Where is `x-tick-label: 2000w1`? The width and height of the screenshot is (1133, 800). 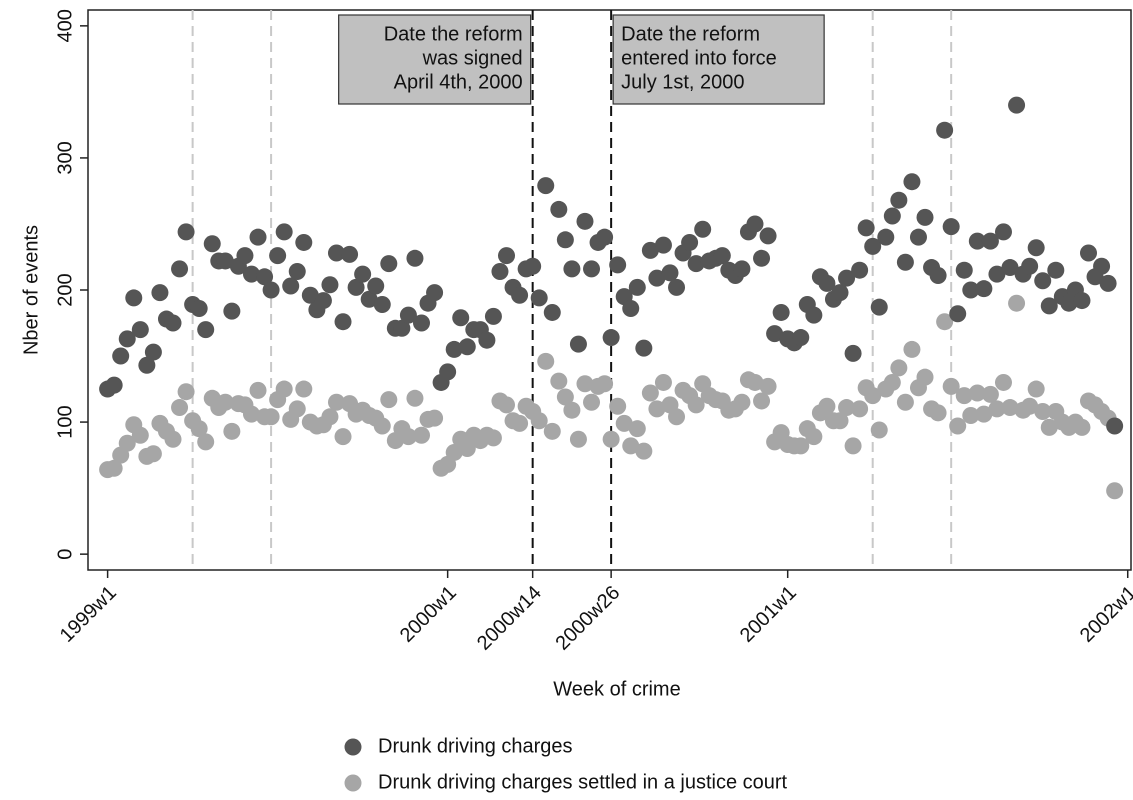
x-tick-label: 2000w1 is located at coordinates (428, 614).